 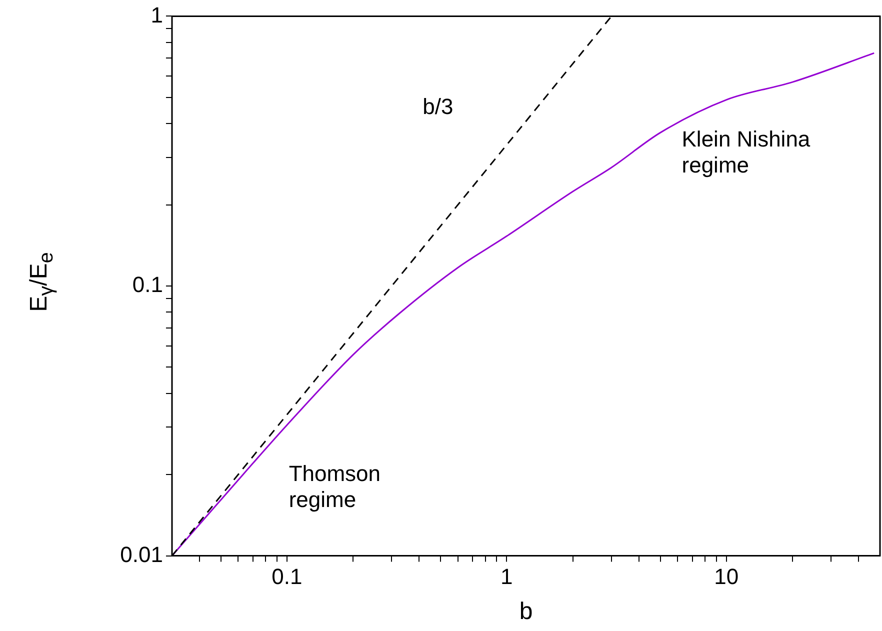 What do you see at coordinates (141, 554) in the screenshot?
I see `y-tick-label: 0.01` at bounding box center [141, 554].